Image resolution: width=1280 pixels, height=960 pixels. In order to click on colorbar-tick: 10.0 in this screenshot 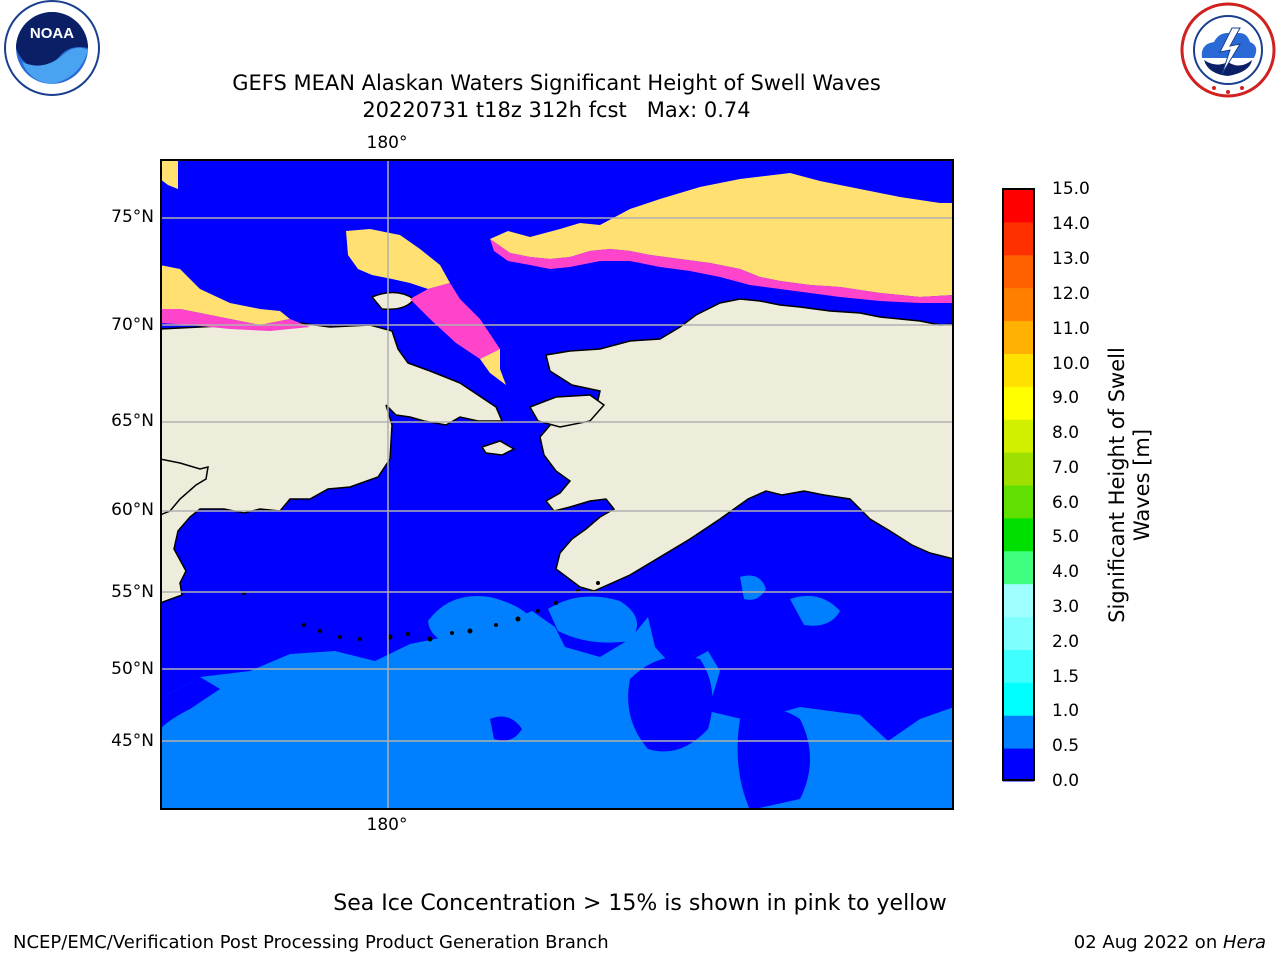, I will do `click(1071, 364)`.